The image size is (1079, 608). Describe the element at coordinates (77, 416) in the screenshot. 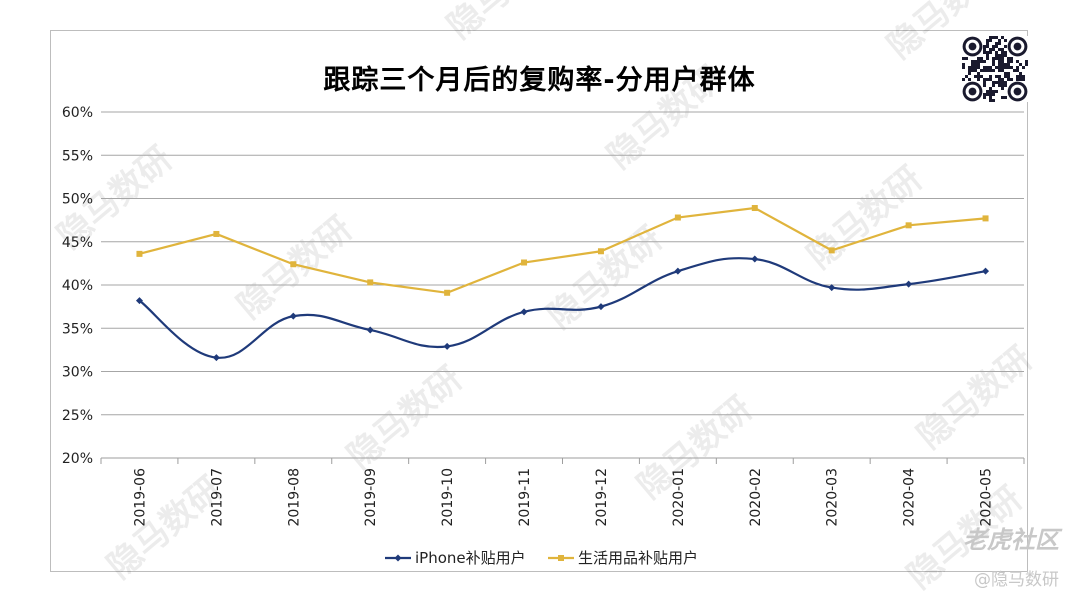

I see `y-tick-label: 25%` at that location.